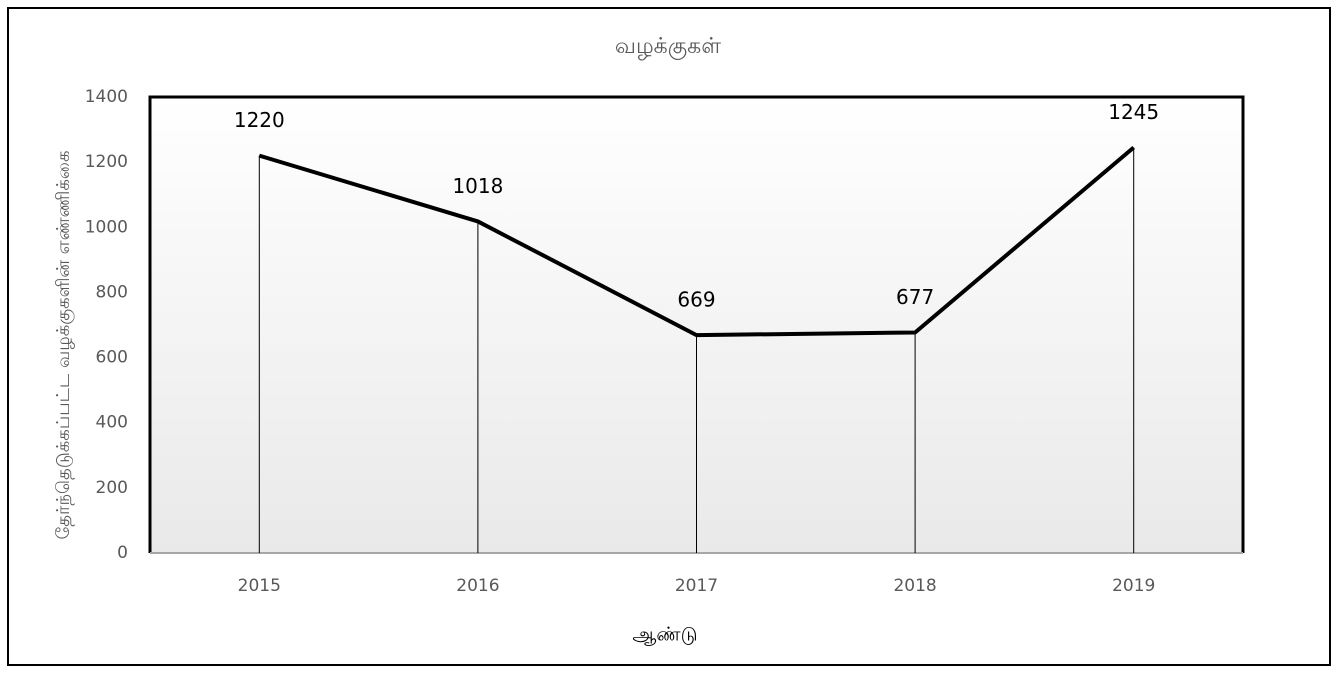 The image size is (1339, 674). Describe the element at coordinates (112, 488) in the screenshot. I see `y-tick-label: 200` at that location.